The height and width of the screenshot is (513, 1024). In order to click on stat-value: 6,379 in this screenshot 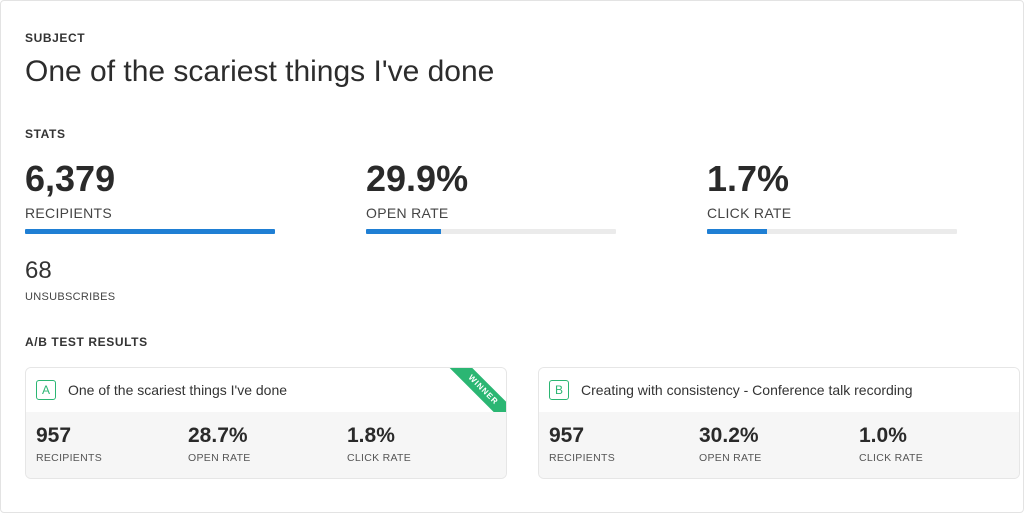, I will do `click(70, 178)`.